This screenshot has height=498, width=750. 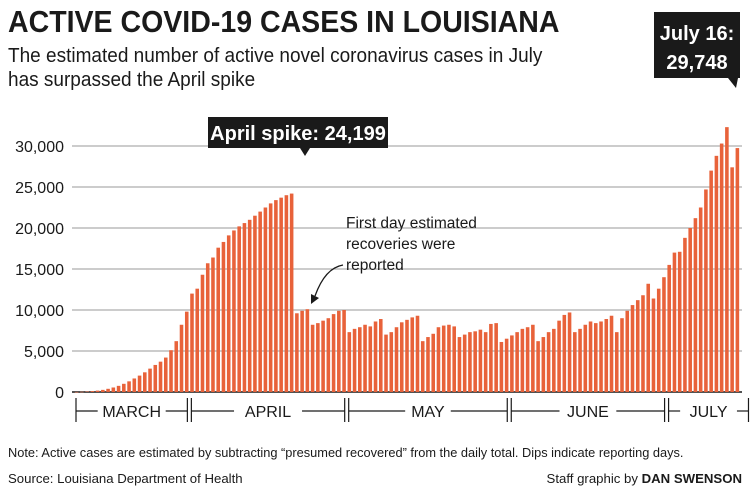 What do you see at coordinates (44, 352) in the screenshot?
I see `y-tick-label: 5,000` at bounding box center [44, 352].